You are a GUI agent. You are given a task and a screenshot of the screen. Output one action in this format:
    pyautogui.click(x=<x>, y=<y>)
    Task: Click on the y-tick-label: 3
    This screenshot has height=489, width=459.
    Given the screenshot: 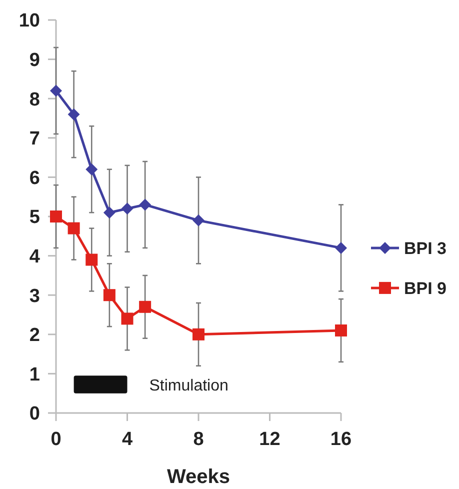 What is the action you would take?
    pyautogui.click(x=34, y=296)
    